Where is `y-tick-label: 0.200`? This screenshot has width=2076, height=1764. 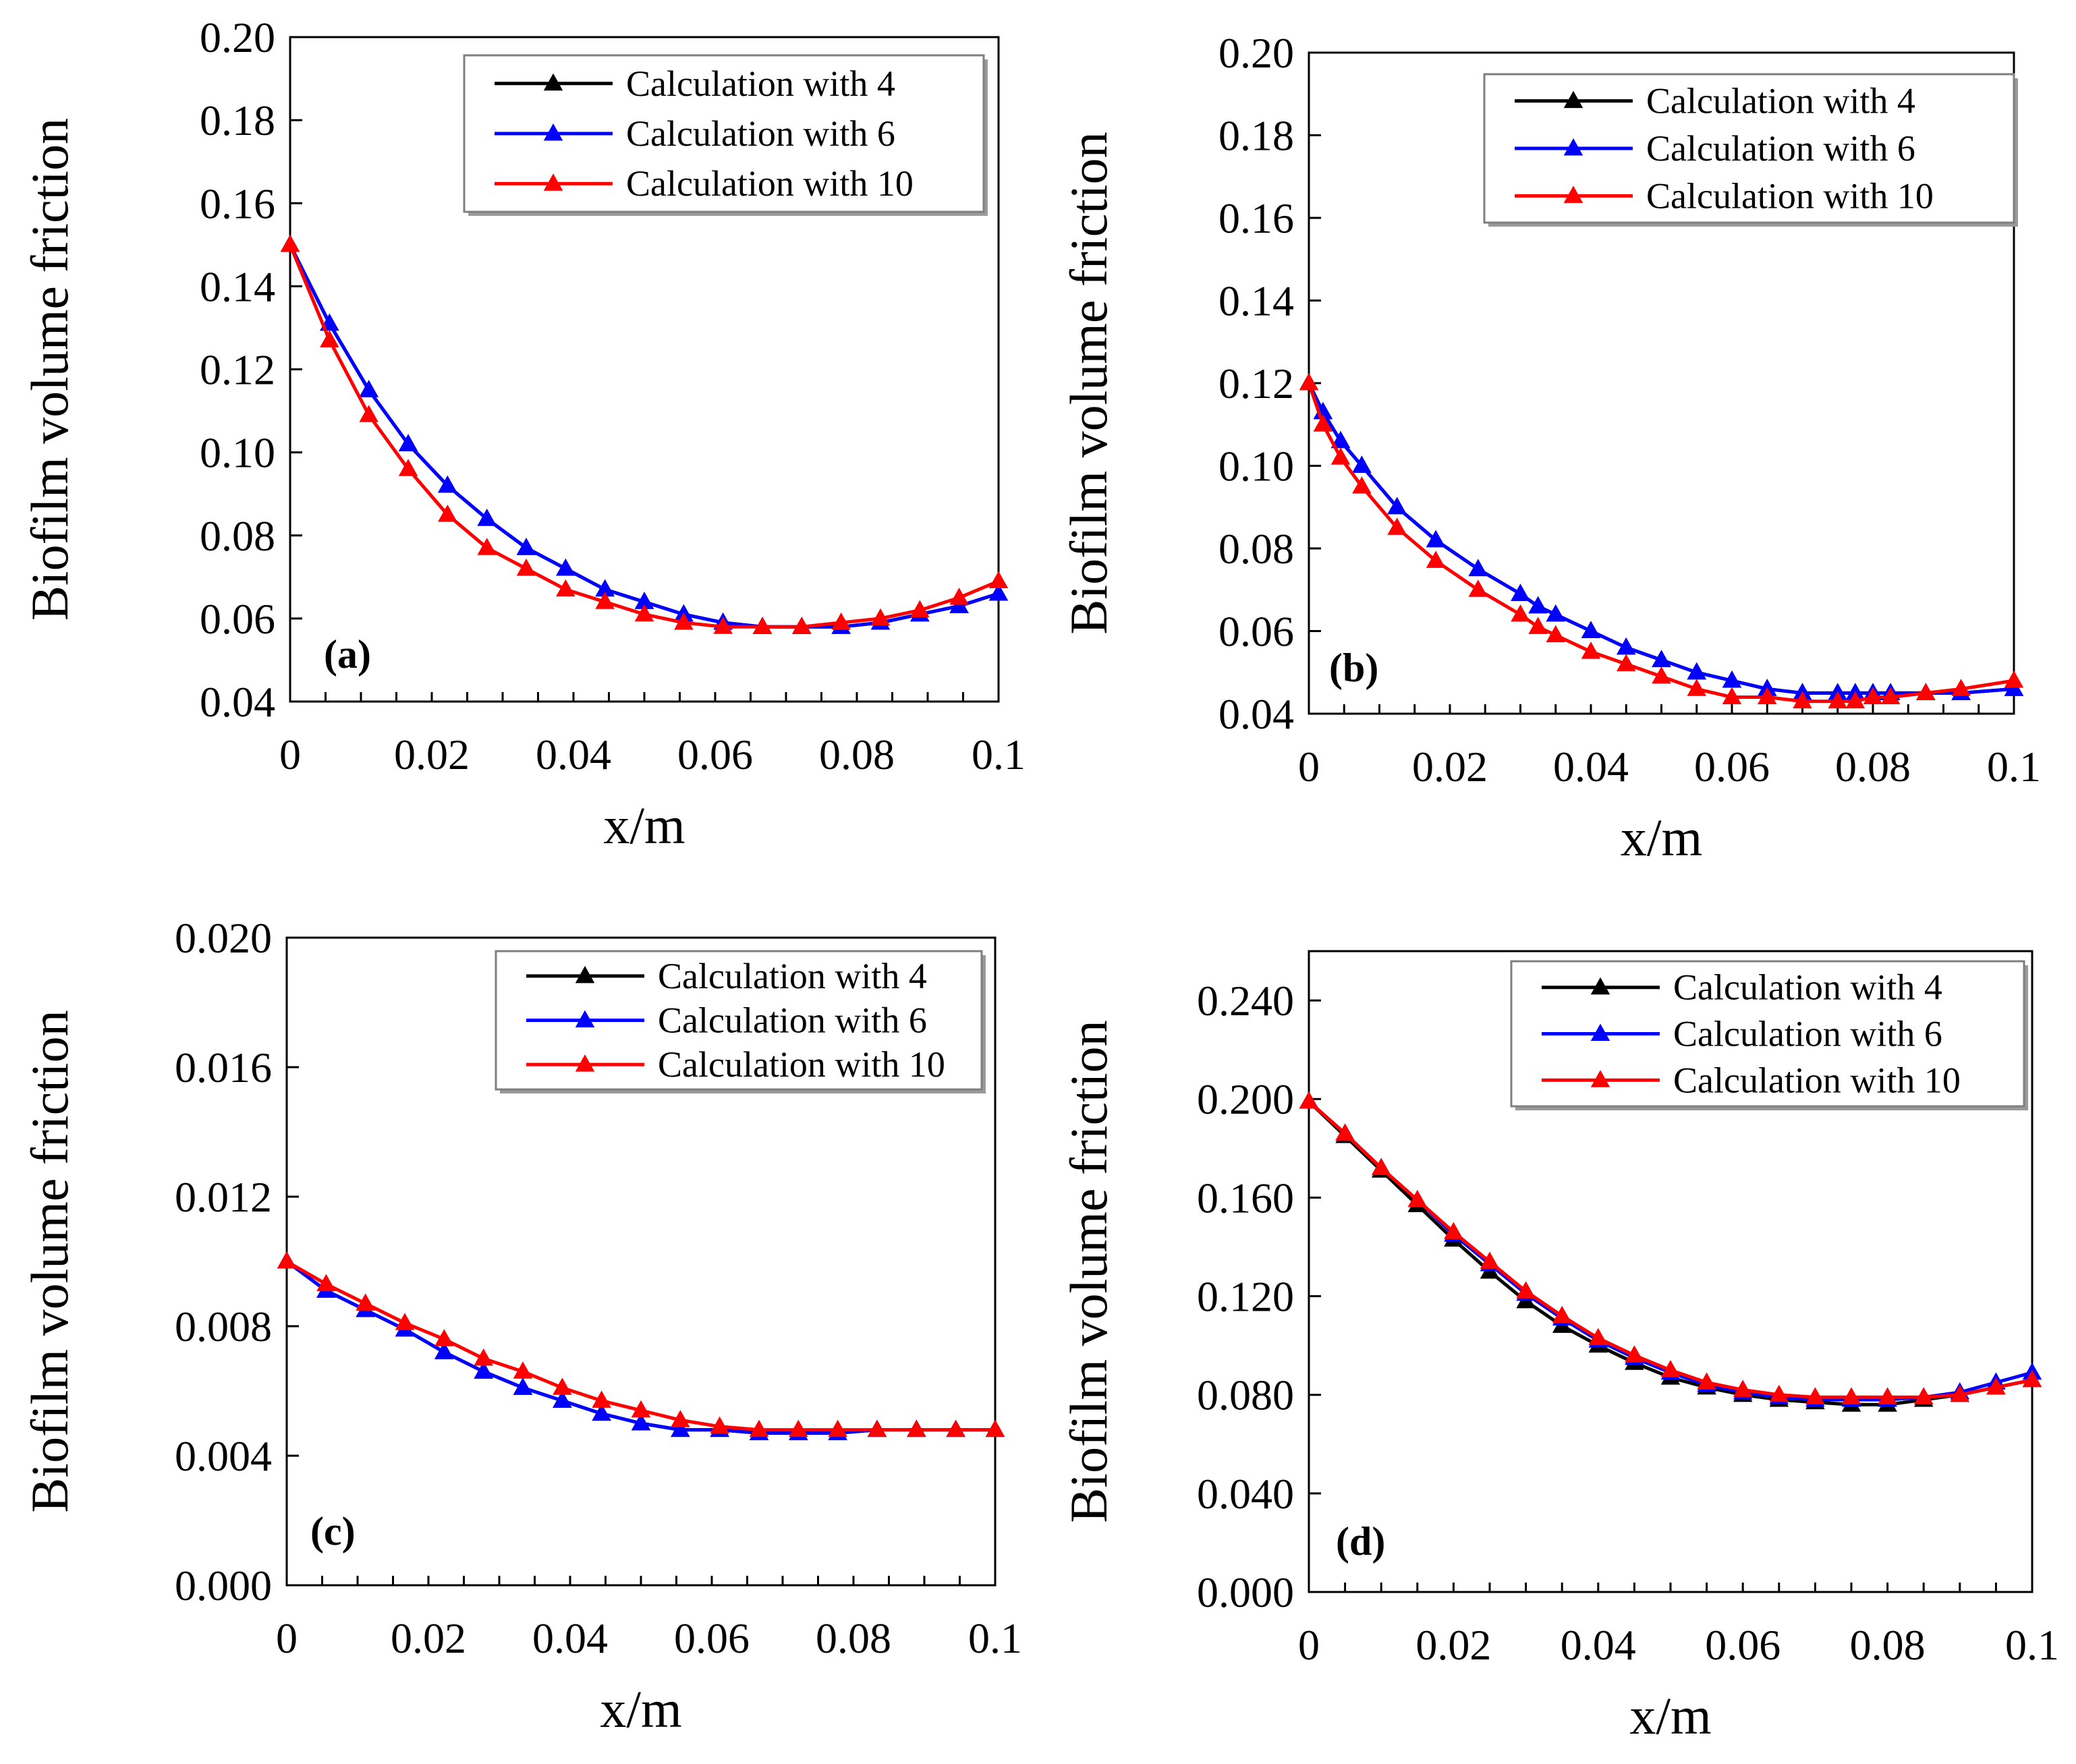
y-tick-label: 0.200 is located at coordinates (1245, 1099).